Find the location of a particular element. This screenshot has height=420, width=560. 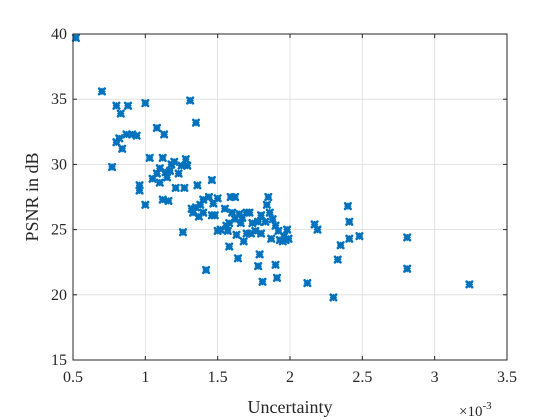

y-tick-label: 35 is located at coordinates (59, 99).